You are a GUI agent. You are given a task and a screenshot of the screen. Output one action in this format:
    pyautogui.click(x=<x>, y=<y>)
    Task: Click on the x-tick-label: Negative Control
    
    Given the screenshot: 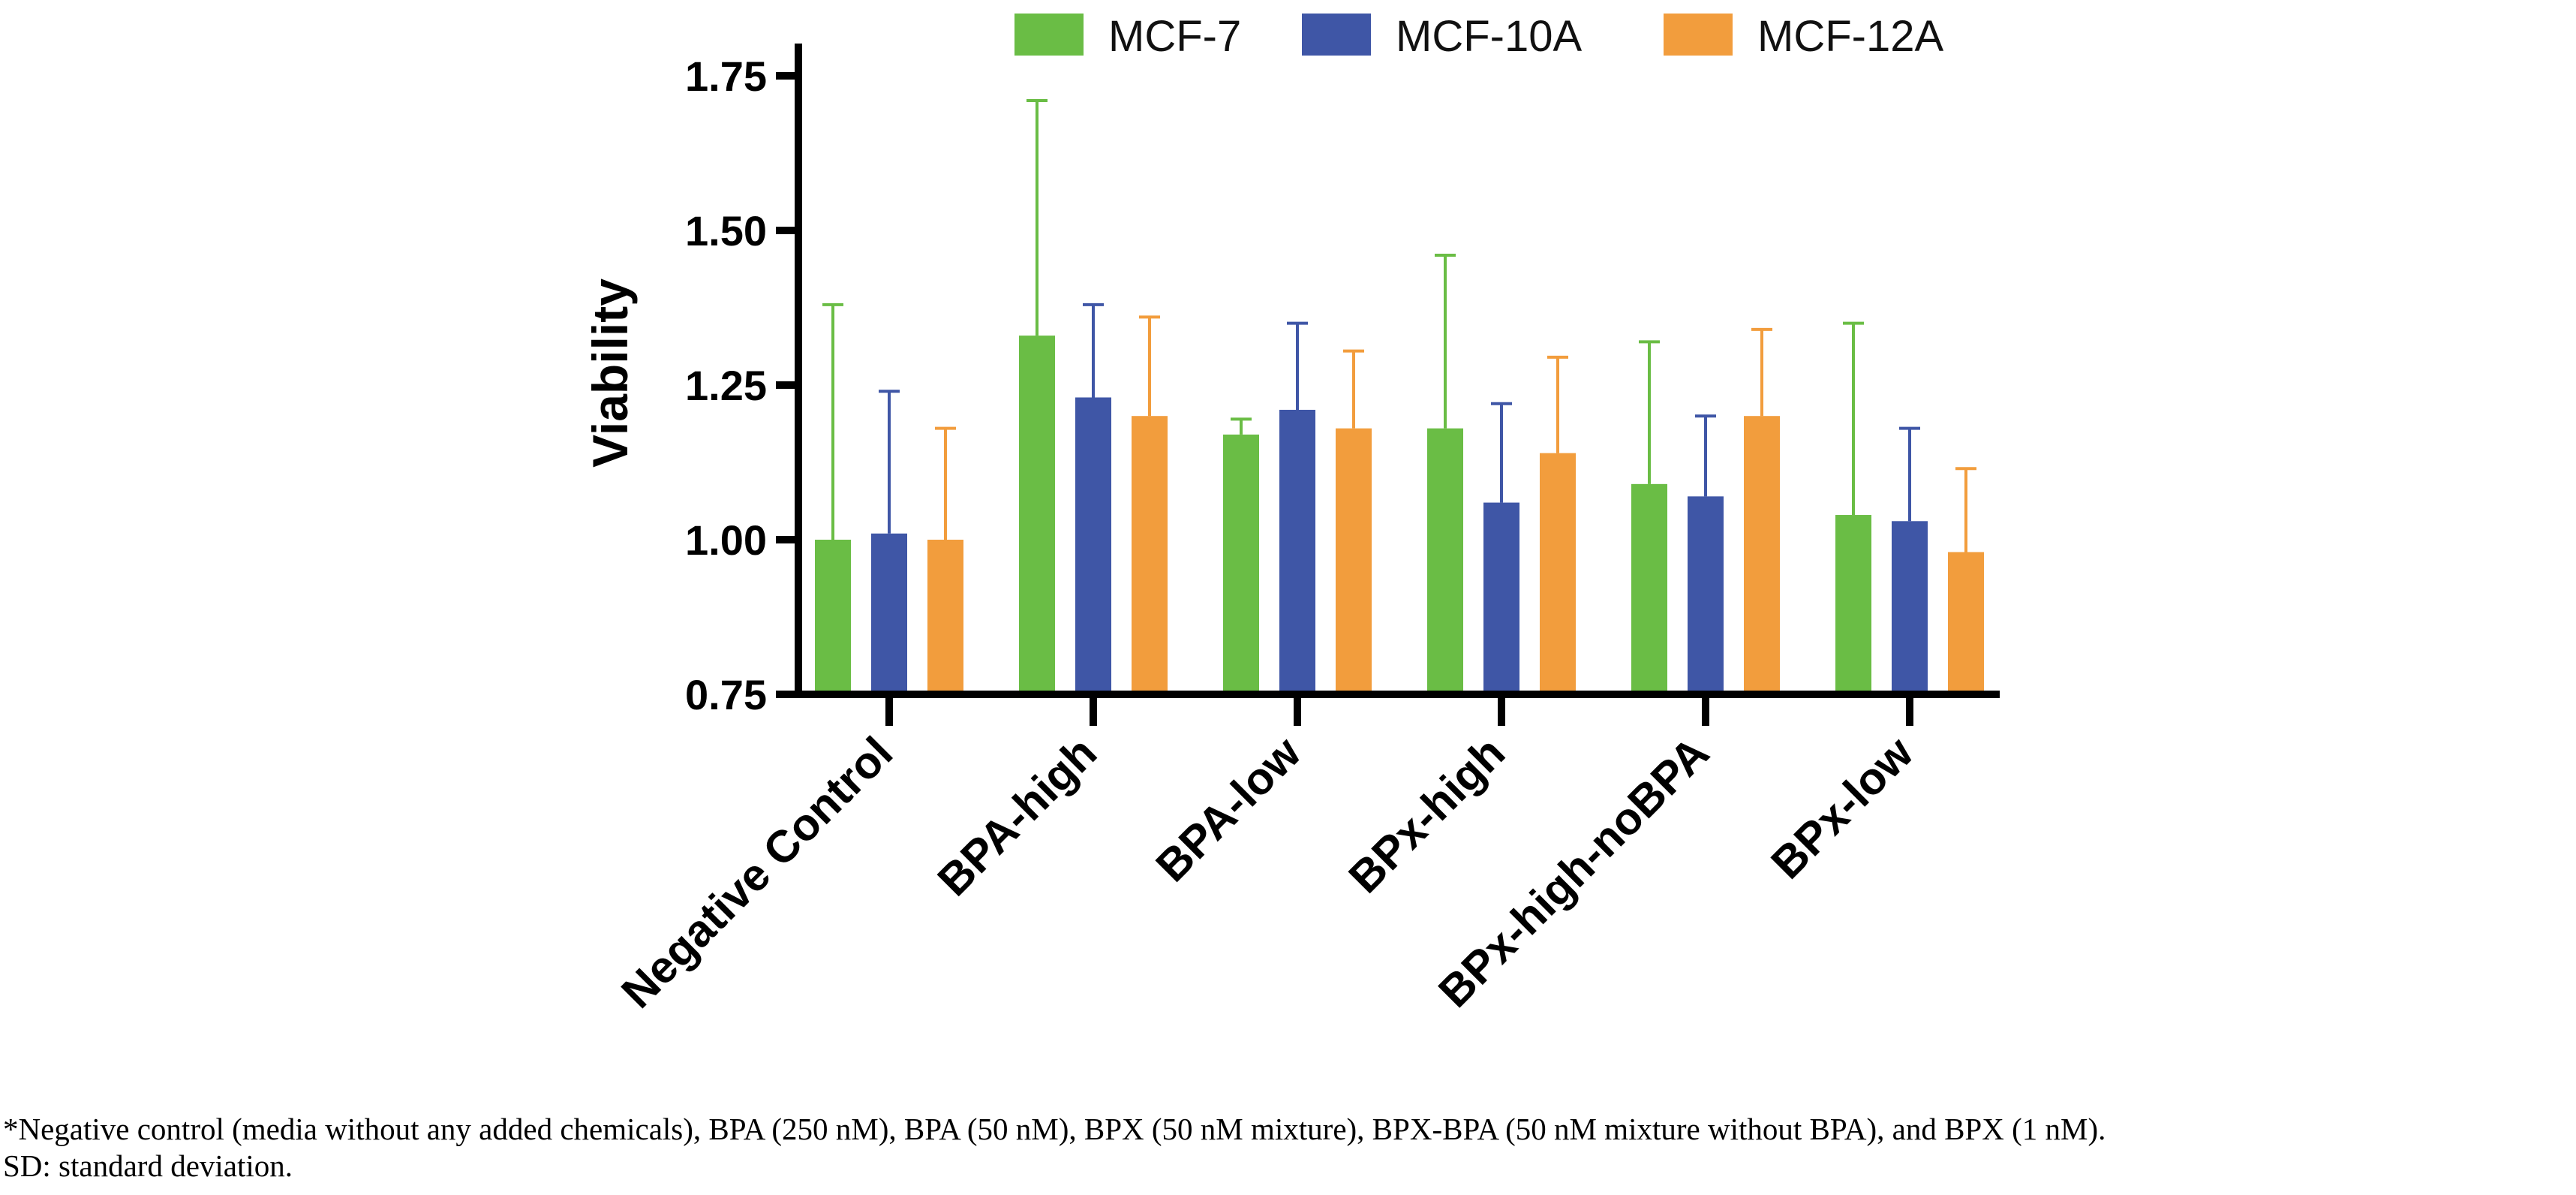 What is the action you would take?
    pyautogui.click(x=757, y=873)
    